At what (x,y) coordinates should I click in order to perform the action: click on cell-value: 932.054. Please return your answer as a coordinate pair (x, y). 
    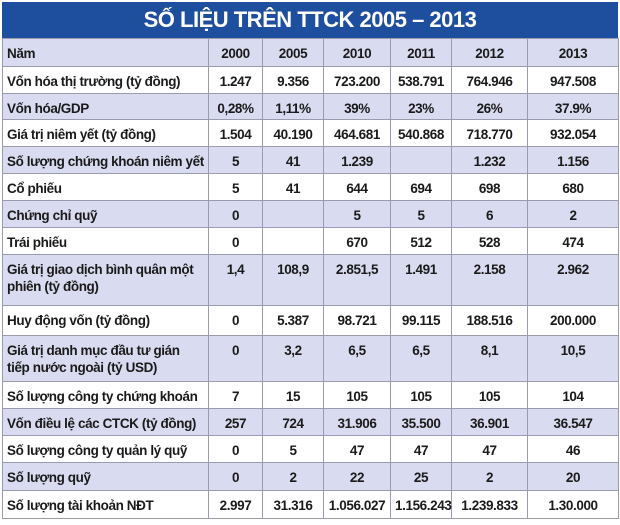
    Looking at the image, I should click on (573, 133).